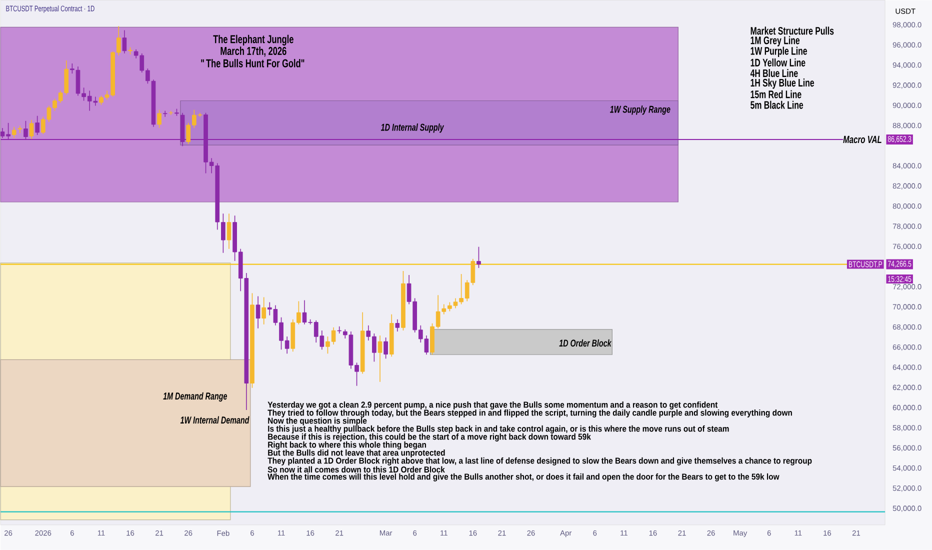 Image resolution: width=932 pixels, height=550 pixels. Describe the element at coordinates (356, 454) in the screenshot. I see `annotation: But the Bulls did not leave that area unprotected` at that location.